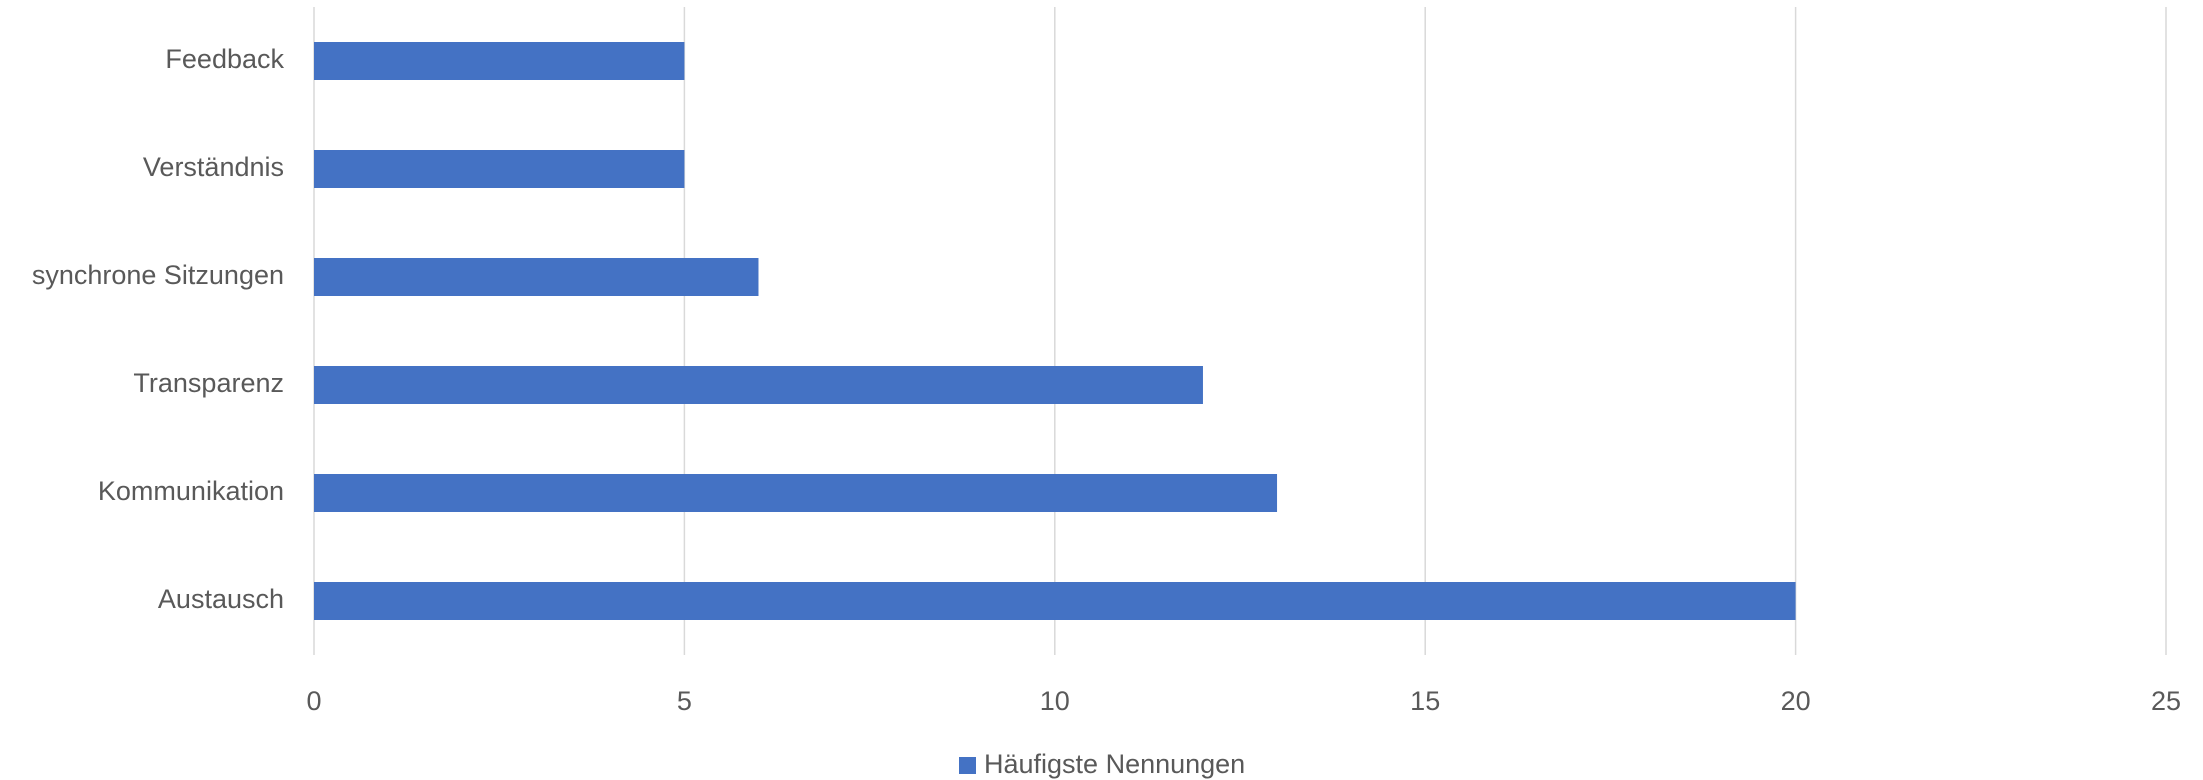 Image resolution: width=2203 pixels, height=780 pixels. What do you see at coordinates (191, 491) in the screenshot?
I see `y-tick-label: Kommunikation` at bounding box center [191, 491].